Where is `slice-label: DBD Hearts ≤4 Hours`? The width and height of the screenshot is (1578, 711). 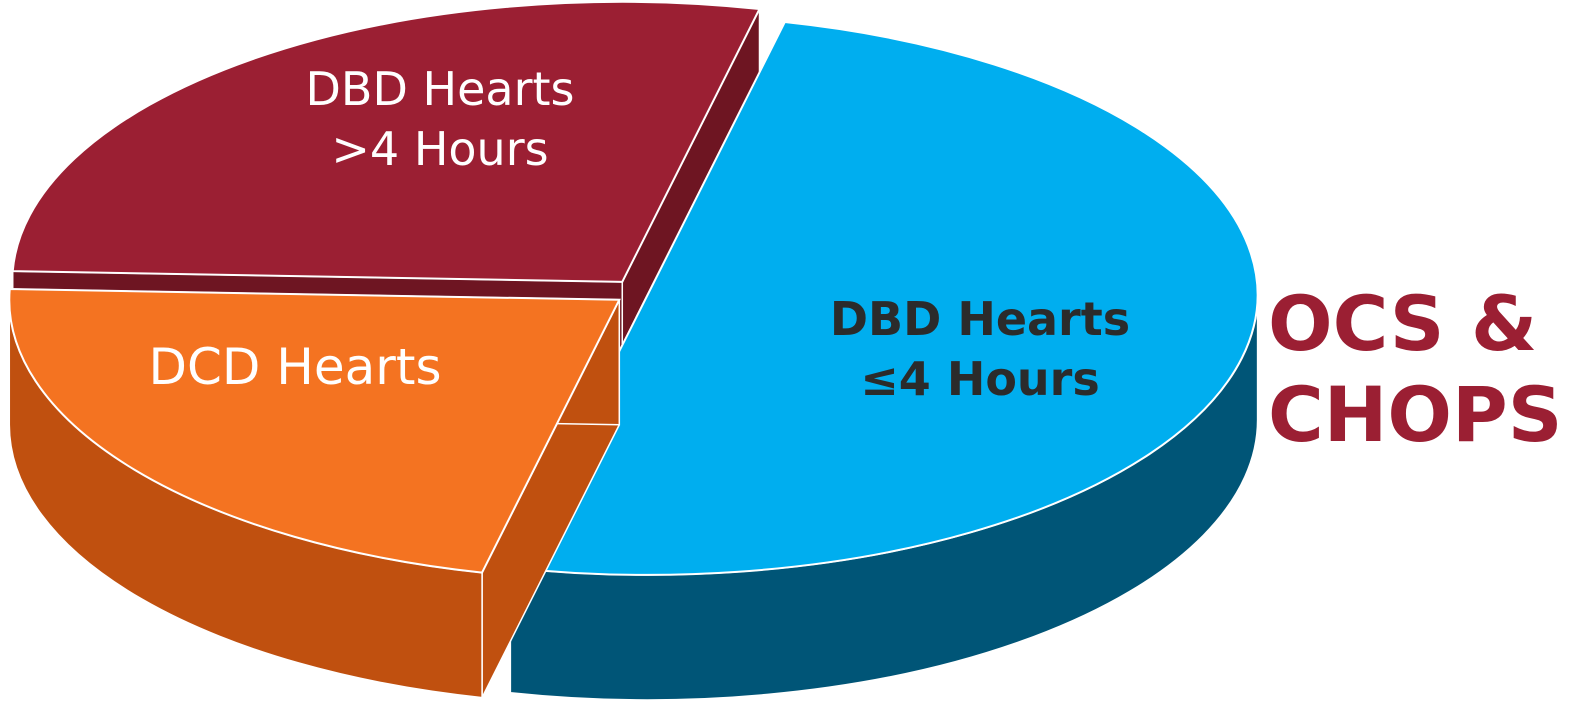 slice-label: DBD Hearts ≤4 Hours is located at coordinates (980, 349).